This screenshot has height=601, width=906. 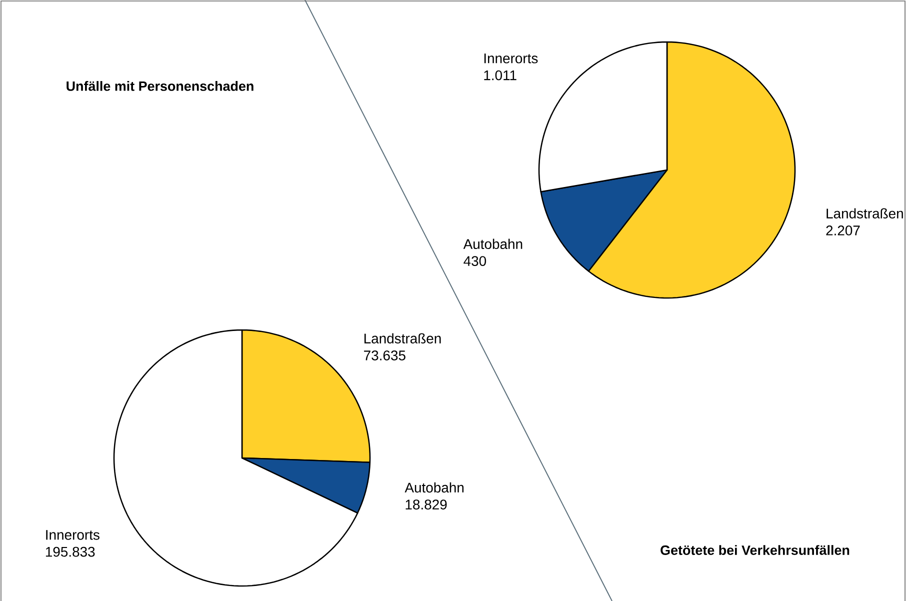 What do you see at coordinates (385, 355) in the screenshot?
I see `data-label: 73.635` at bounding box center [385, 355].